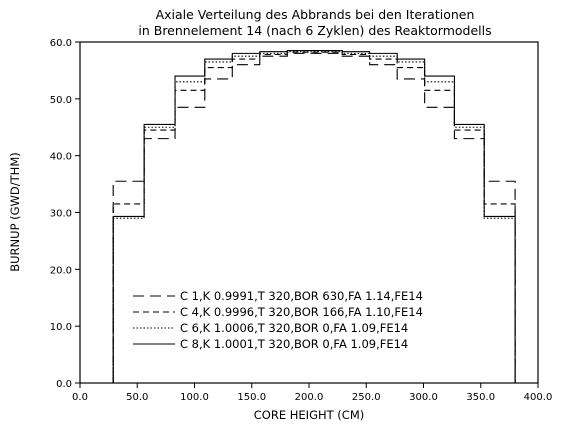 The image size is (575, 425). What do you see at coordinates (137, 397) in the screenshot?
I see `x-tick-label: 50.0` at bounding box center [137, 397].